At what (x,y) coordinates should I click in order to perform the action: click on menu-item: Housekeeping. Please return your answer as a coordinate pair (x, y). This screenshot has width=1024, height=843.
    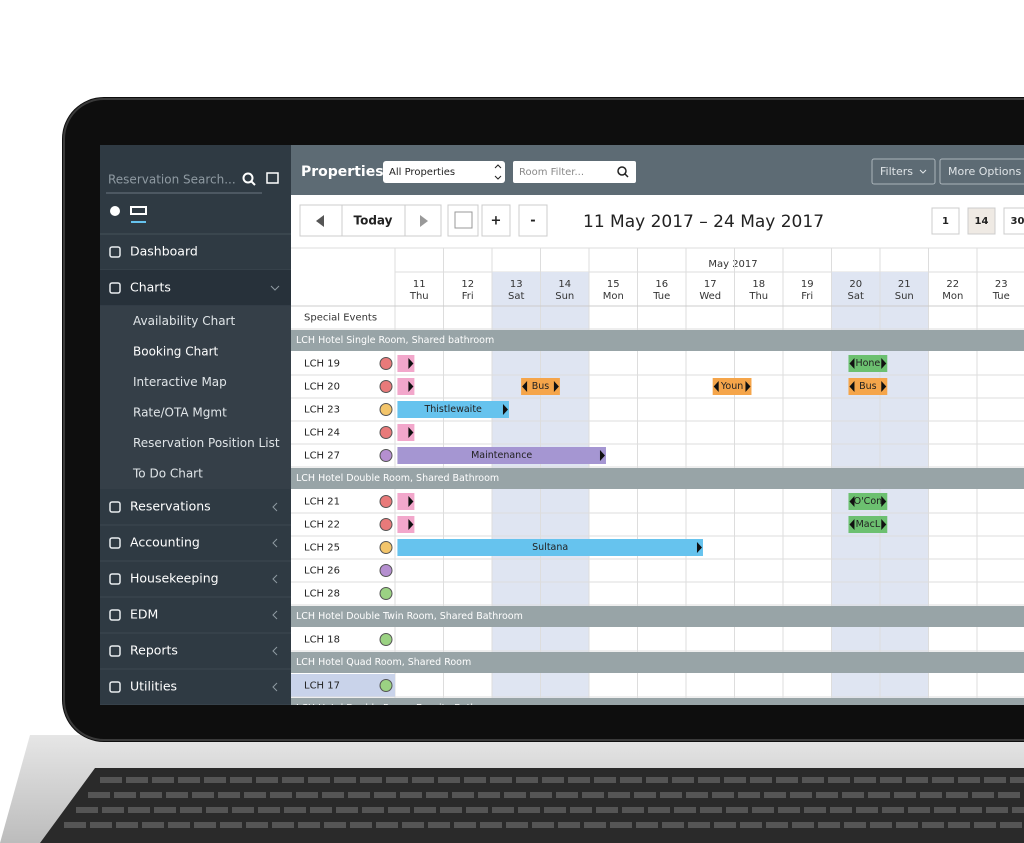
    Looking at the image, I should click on (174, 578).